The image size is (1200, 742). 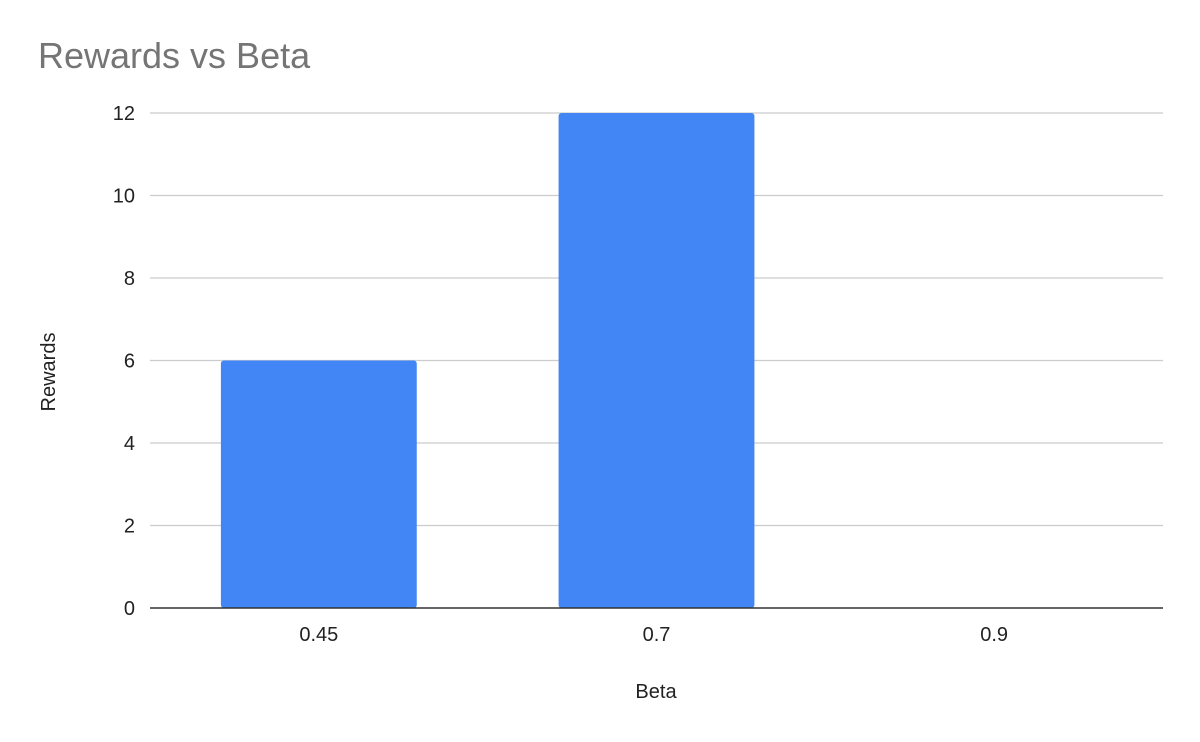 What do you see at coordinates (174, 55) in the screenshot?
I see `chart-title: Rewards vs Beta` at bounding box center [174, 55].